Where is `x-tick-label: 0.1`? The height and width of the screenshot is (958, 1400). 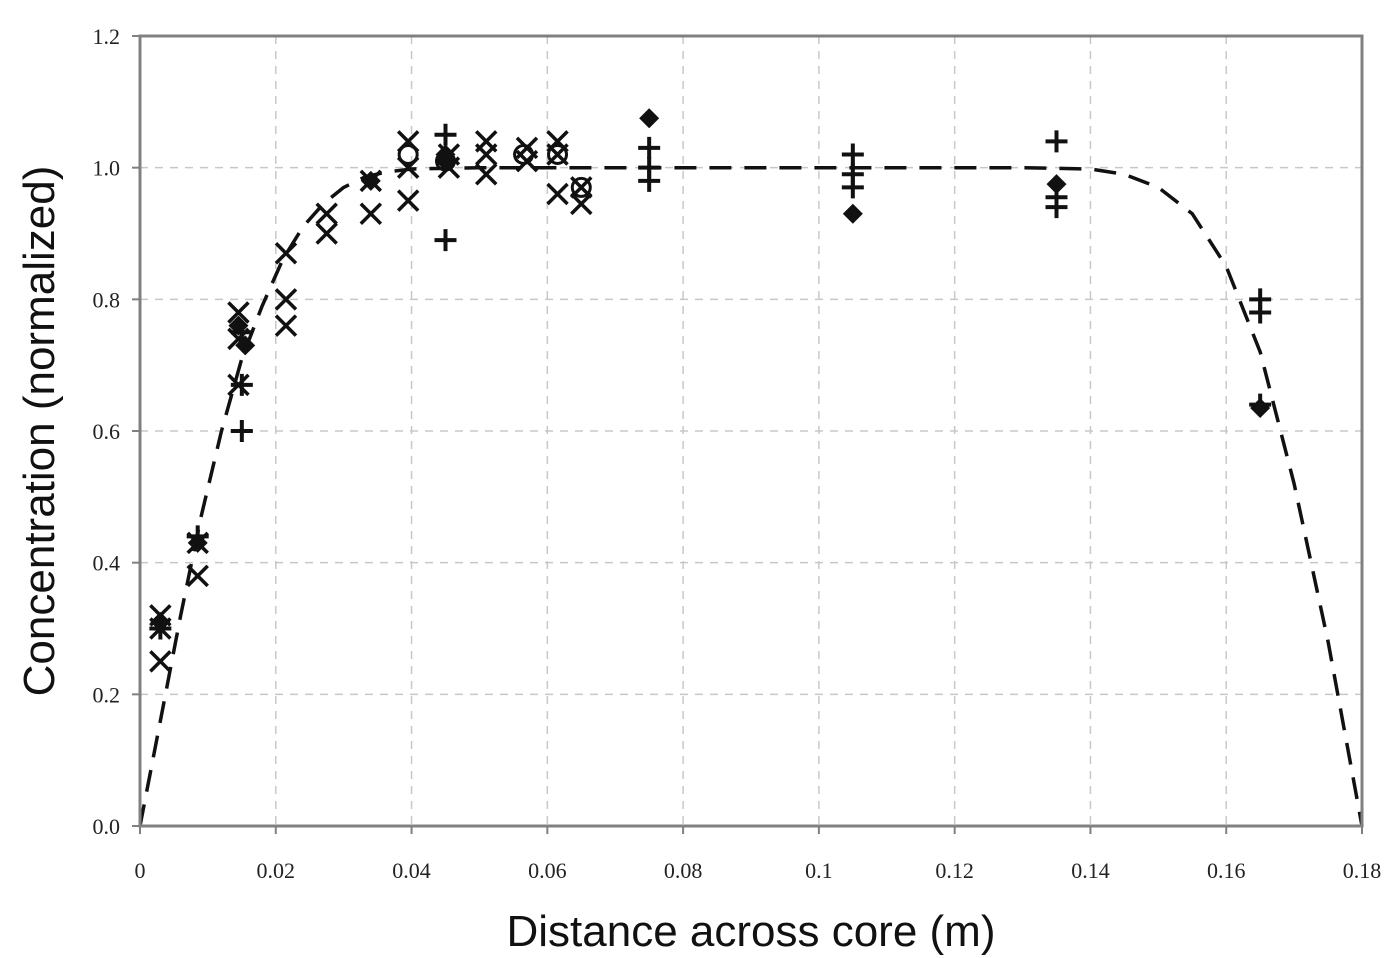
x-tick-label: 0.1 is located at coordinates (819, 870).